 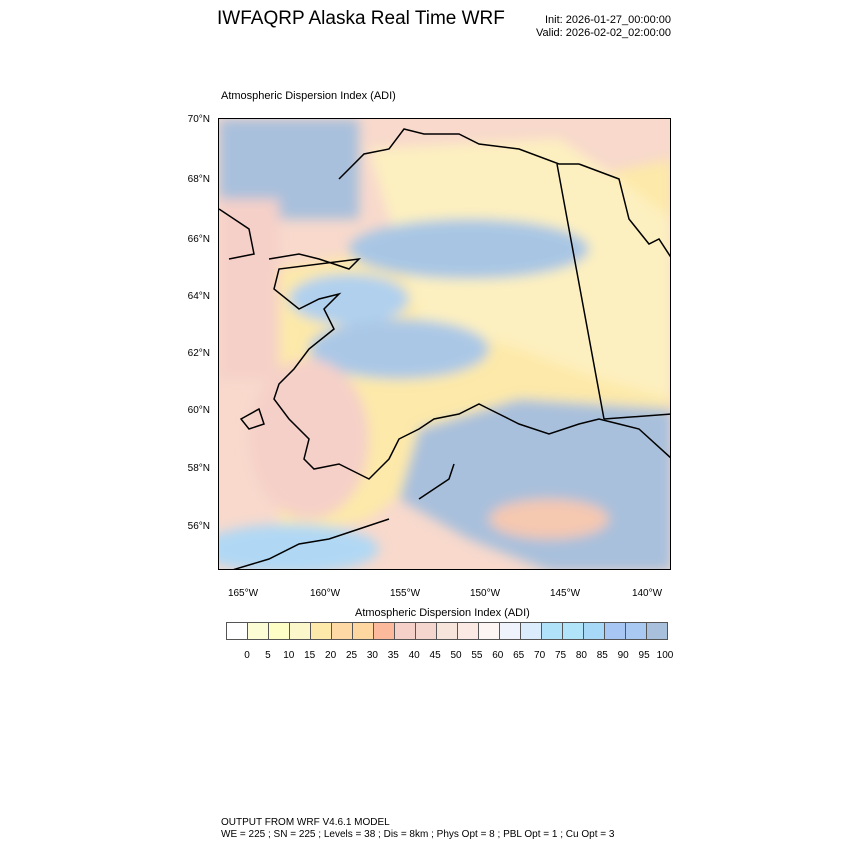 What do you see at coordinates (198, 239) in the screenshot?
I see `lat-label: 66°N` at bounding box center [198, 239].